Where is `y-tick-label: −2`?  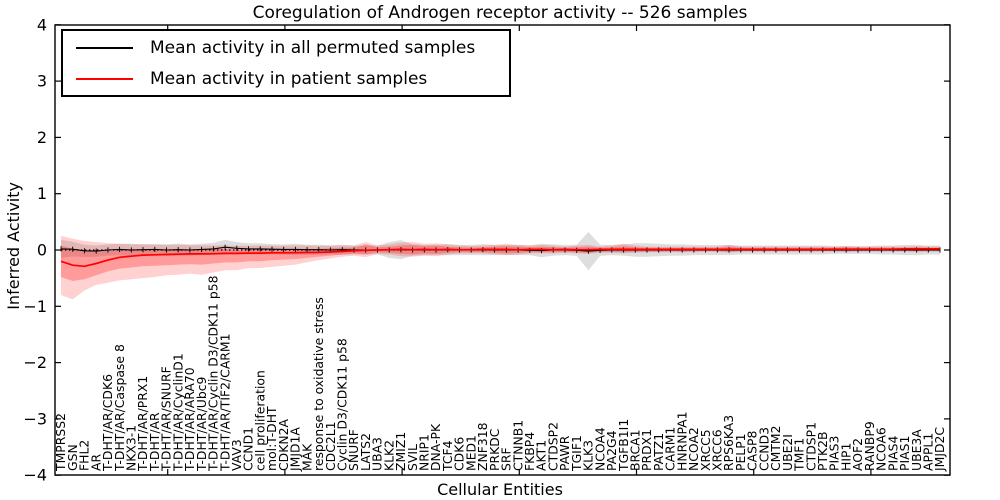
y-tick-label: −2 is located at coordinates (35, 362).